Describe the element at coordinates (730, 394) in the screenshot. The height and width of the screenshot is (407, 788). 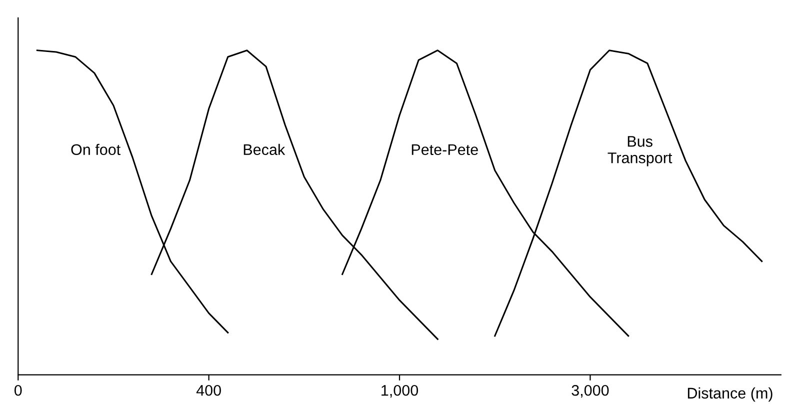
I see `x-axis-title: Distance (m)` at that location.